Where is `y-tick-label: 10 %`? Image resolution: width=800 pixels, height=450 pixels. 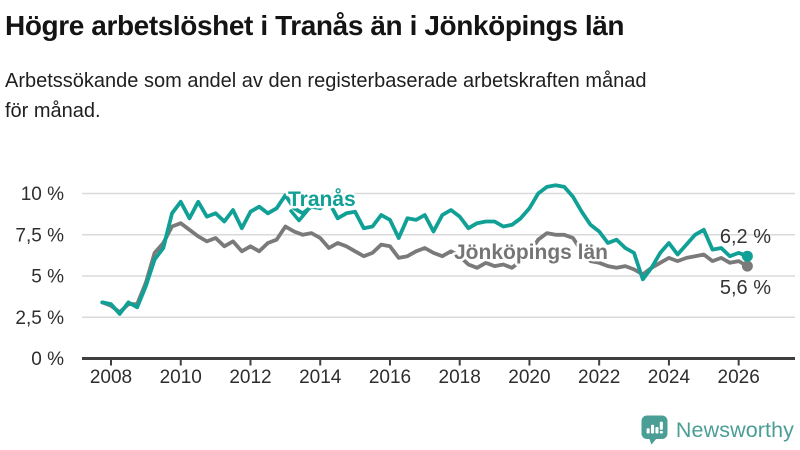 y-tick-label: 10 % is located at coordinates (42, 194).